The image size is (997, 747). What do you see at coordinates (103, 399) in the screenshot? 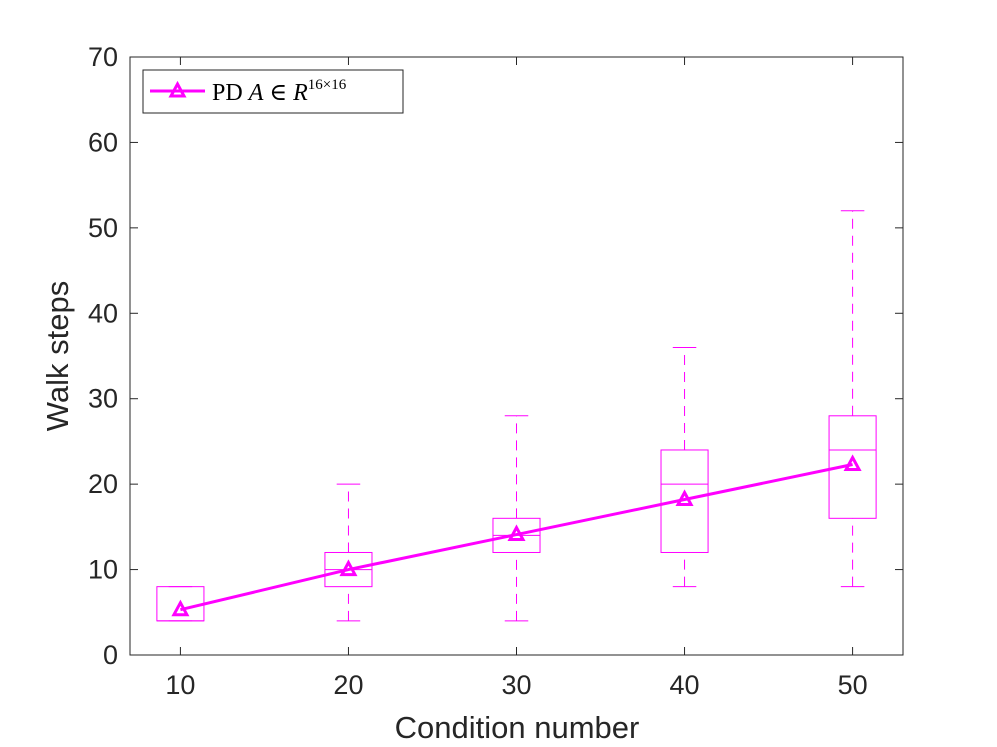
I see `y-tick-label: 30` at bounding box center [103, 399].